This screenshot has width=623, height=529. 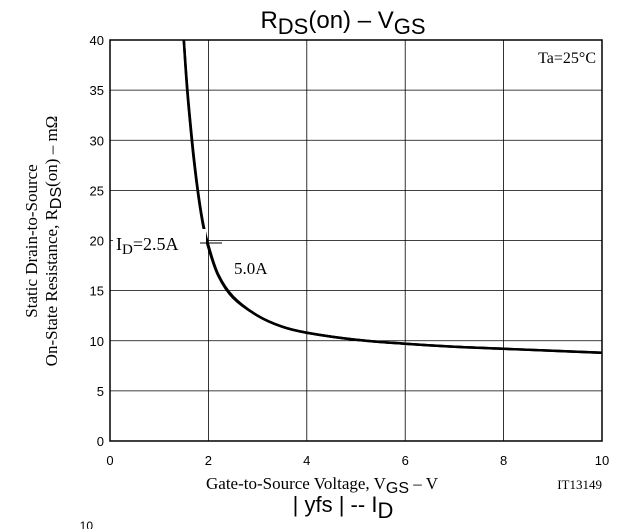 I want to click on y-tick-label: 20, so click(x=97, y=241).